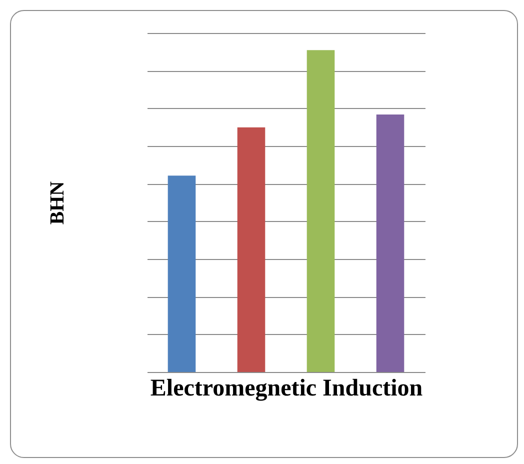 This screenshot has width=524, height=464. Describe the element at coordinates (57, 202) in the screenshot. I see `y-axis-title: BHN` at that location.